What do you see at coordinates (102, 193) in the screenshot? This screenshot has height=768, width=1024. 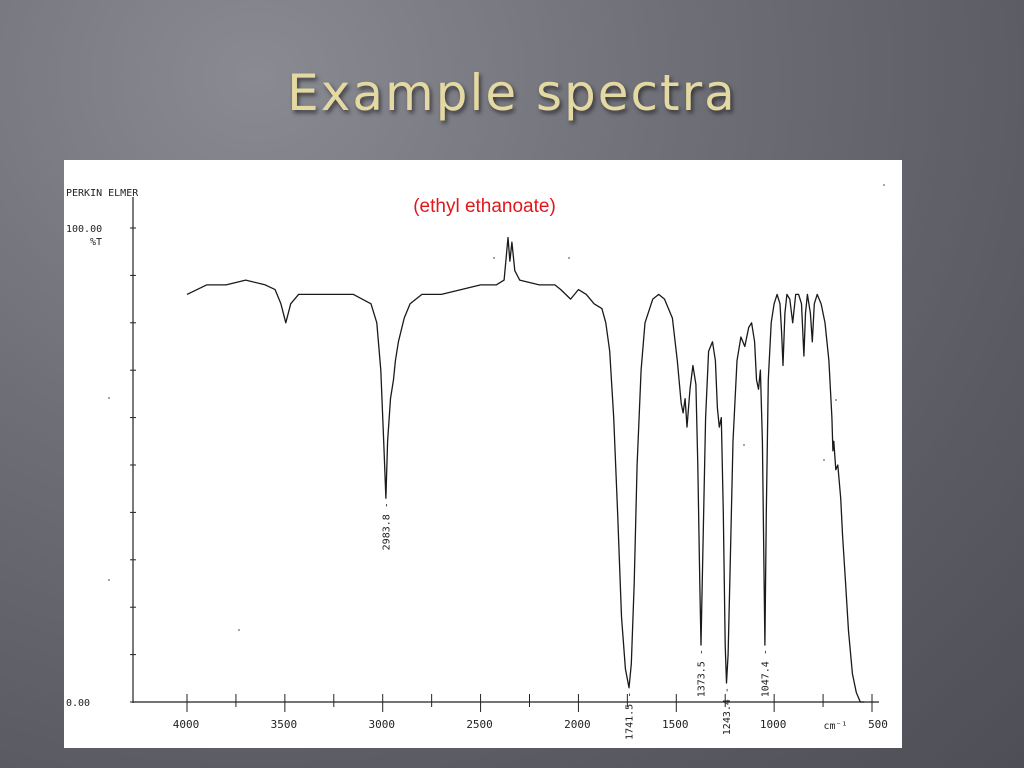 I see `instrument-header: PERKIN ELMER` at bounding box center [102, 193].